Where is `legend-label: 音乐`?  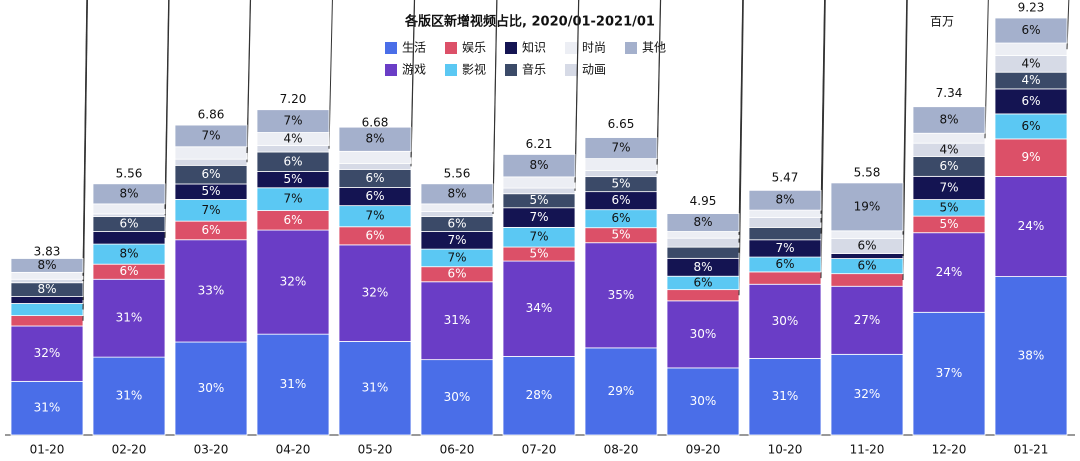
legend-label: 音乐 is located at coordinates (534, 69).